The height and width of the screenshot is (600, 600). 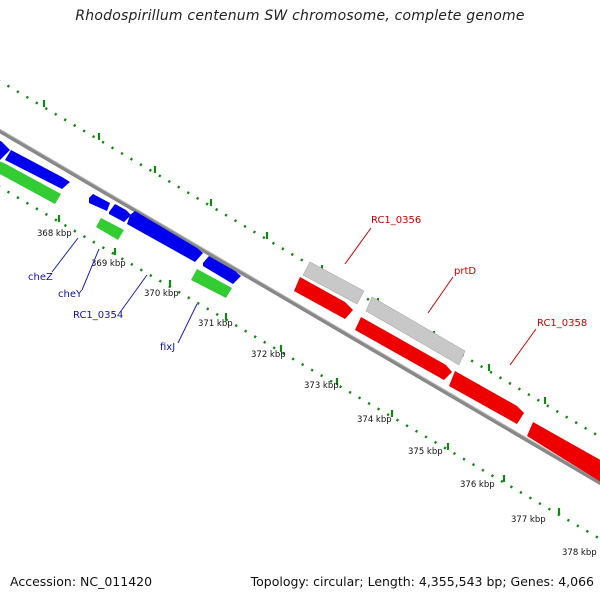 What do you see at coordinates (215, 324) in the screenshot?
I see `tick-label: 371 kbp` at bounding box center [215, 324].